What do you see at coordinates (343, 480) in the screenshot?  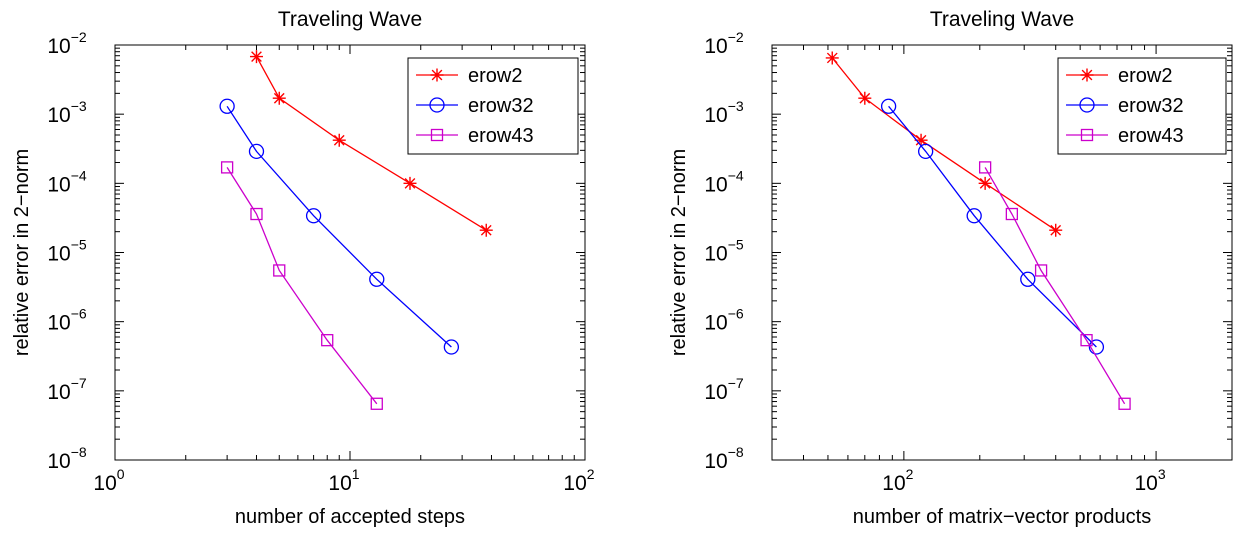 I see `x-tick-label: 10¹` at bounding box center [343, 480].